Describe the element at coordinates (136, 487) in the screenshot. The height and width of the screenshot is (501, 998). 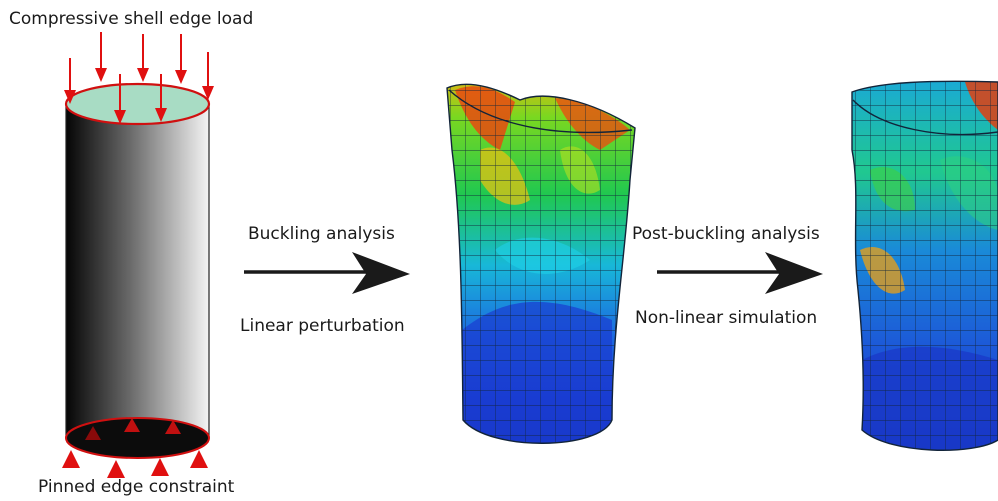
I see `bottom-constraint-label: Pinned edge constraint` at that location.